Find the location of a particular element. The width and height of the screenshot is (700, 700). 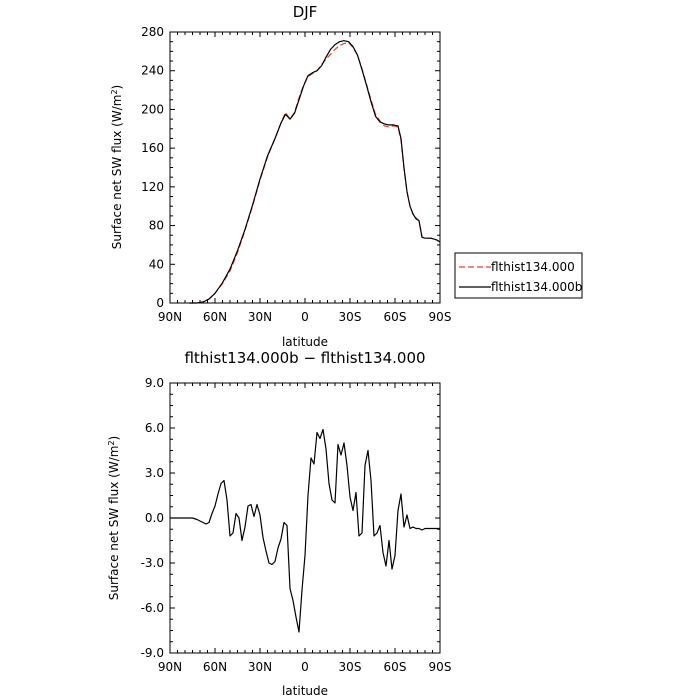

top-y-label-superscript: 2 is located at coordinates (114, 91).